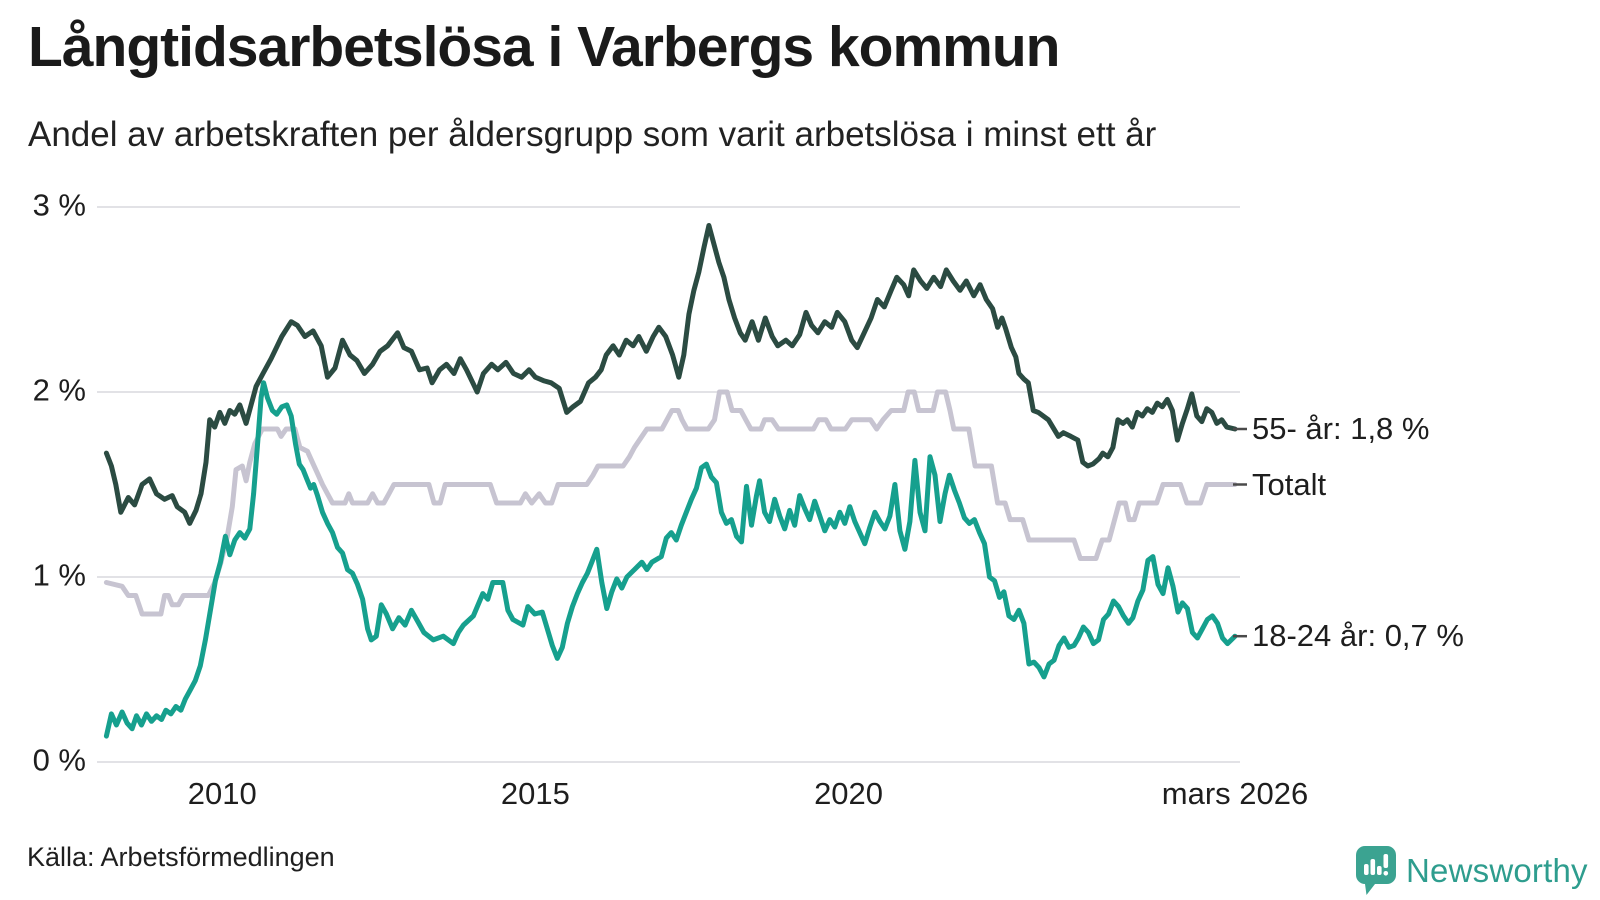 The width and height of the screenshot is (1600, 900). Describe the element at coordinates (59, 390) in the screenshot. I see `y-axis-tick-label: 2 %` at that location.